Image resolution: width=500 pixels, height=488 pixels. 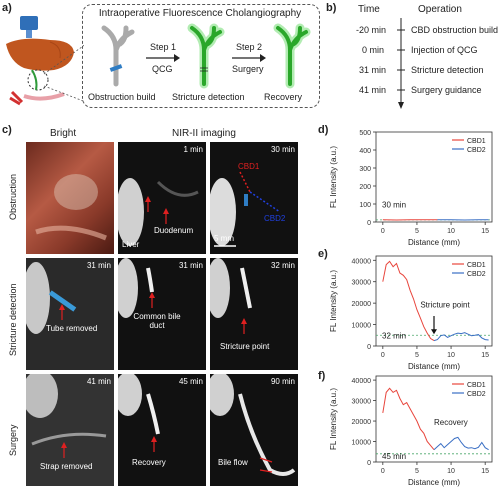 What do you see at coordinates (149, 462) in the screenshot?
I see `recovery-label: Recovery` at bounding box center [149, 462].